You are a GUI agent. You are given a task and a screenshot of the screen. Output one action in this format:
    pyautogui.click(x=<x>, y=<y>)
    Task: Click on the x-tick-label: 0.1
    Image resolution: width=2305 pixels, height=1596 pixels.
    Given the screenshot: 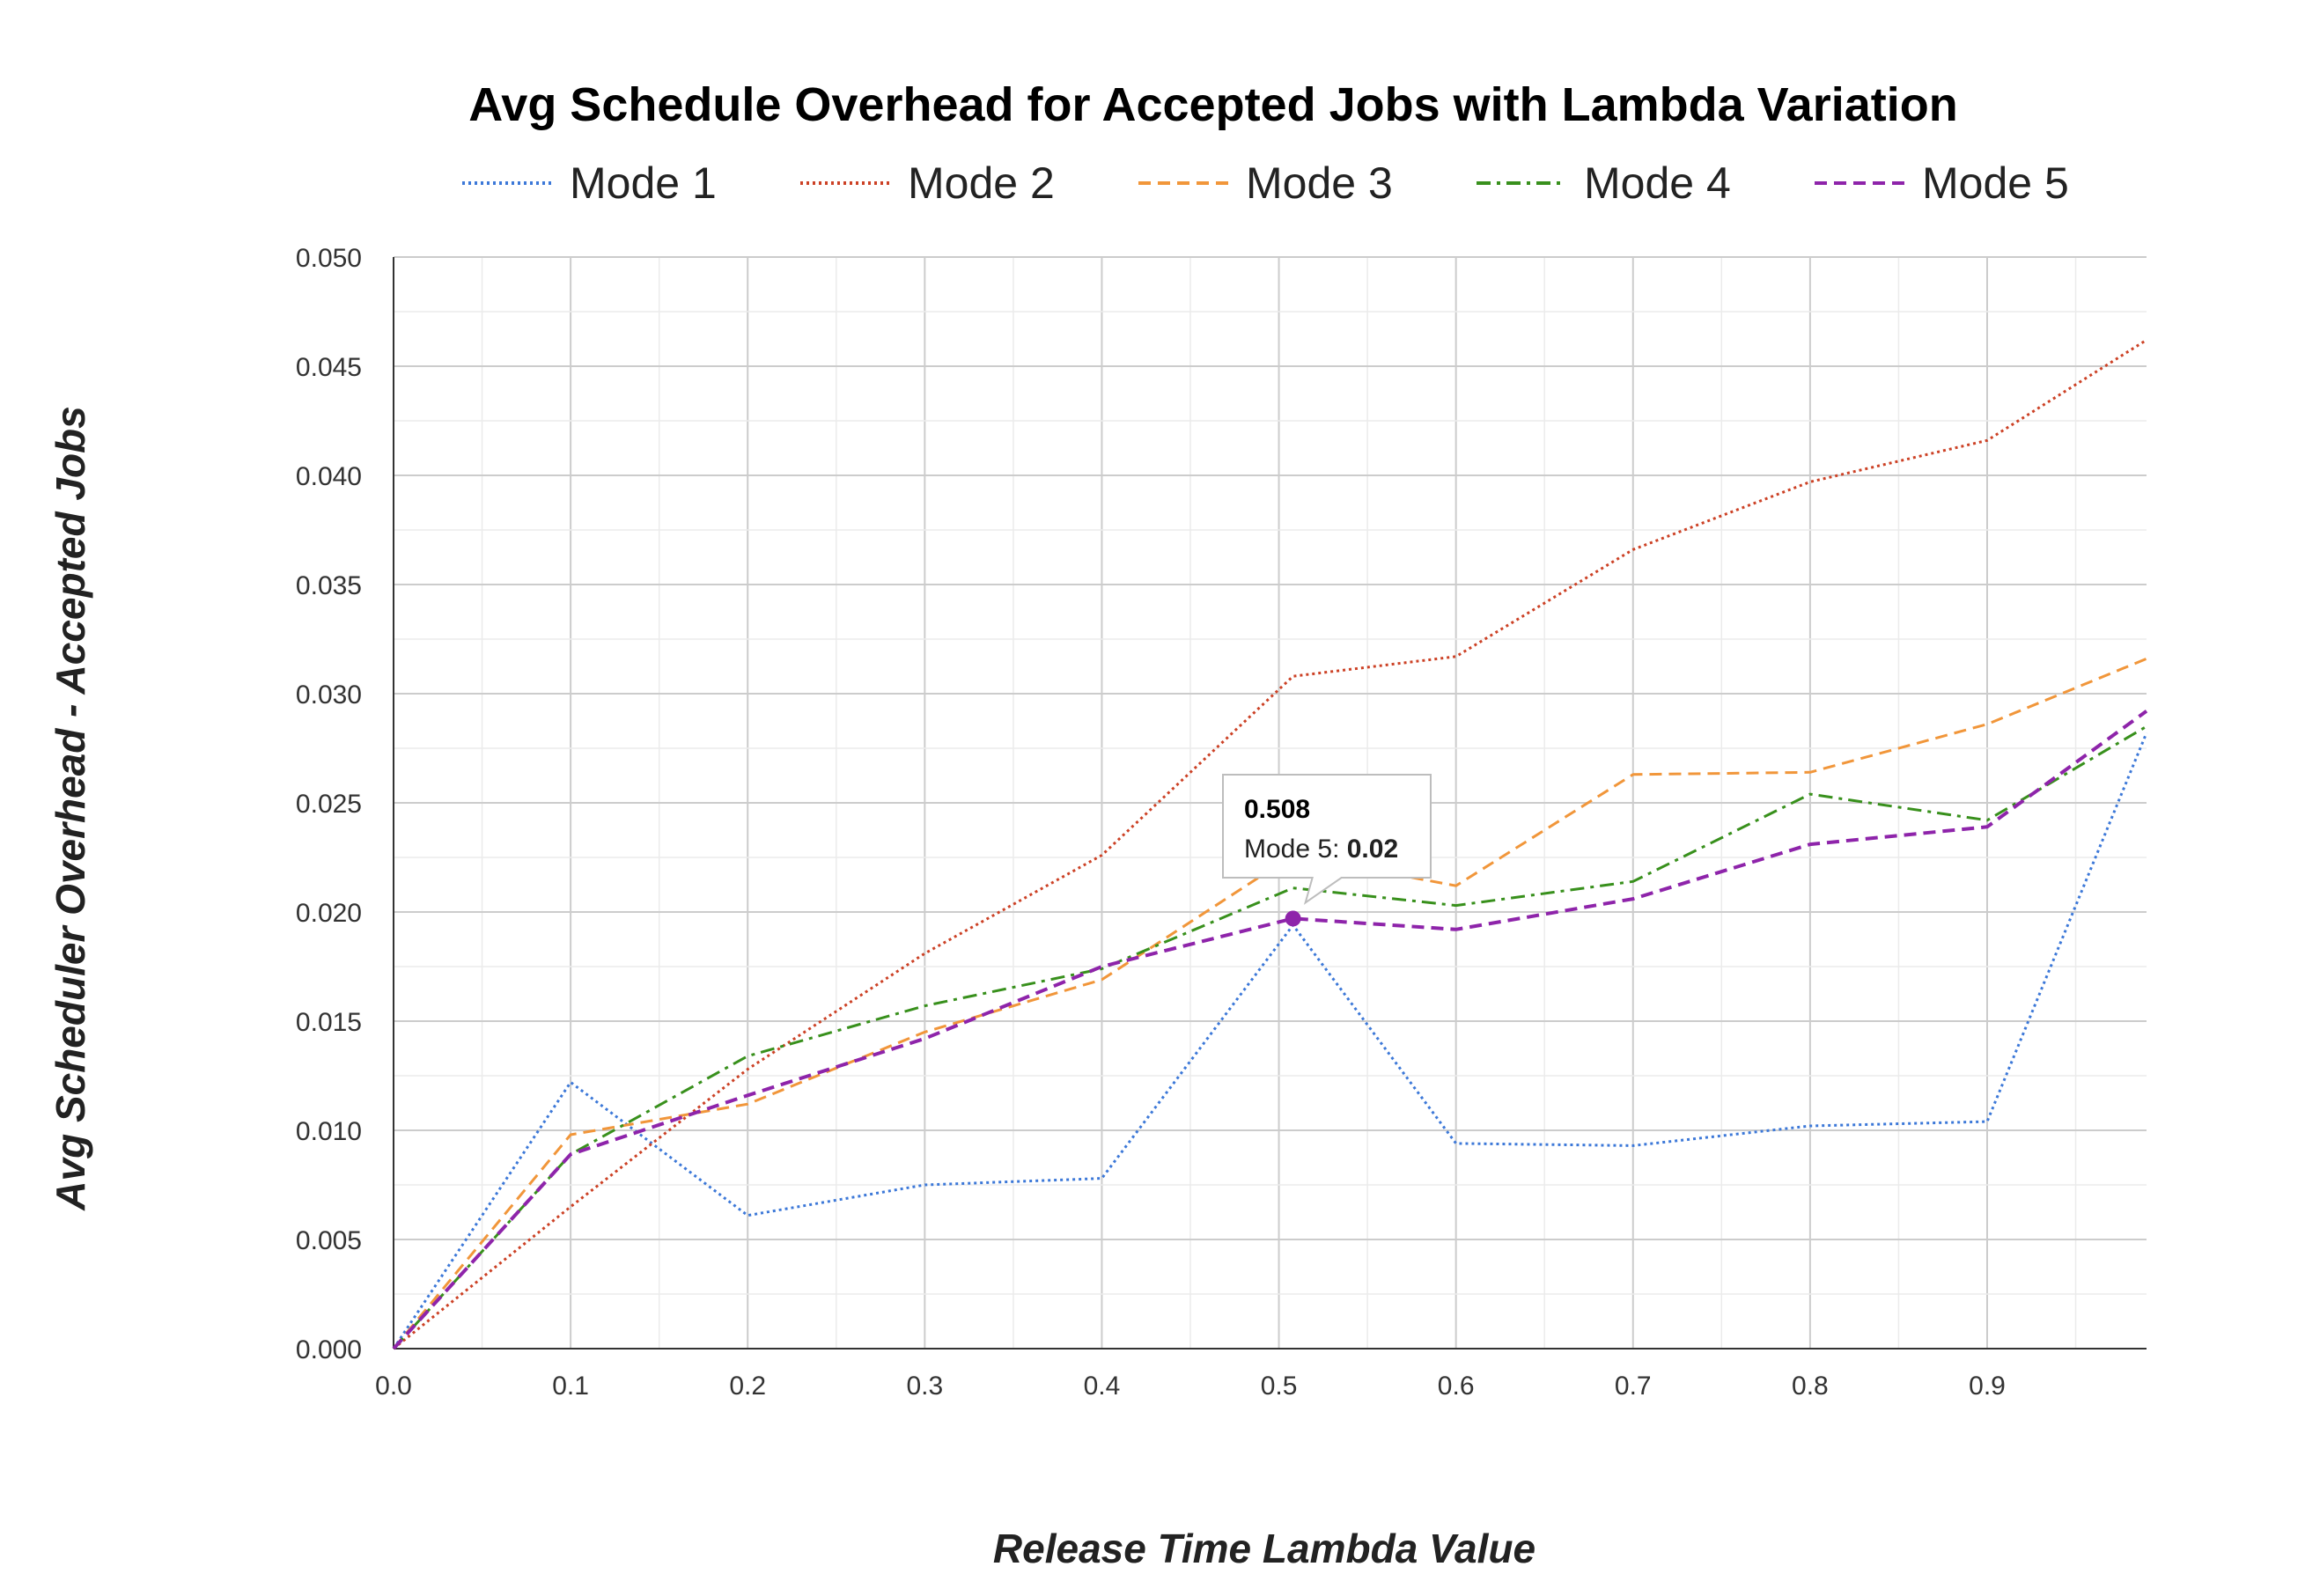 What is the action you would take?
    pyautogui.click(x=570, y=1387)
    